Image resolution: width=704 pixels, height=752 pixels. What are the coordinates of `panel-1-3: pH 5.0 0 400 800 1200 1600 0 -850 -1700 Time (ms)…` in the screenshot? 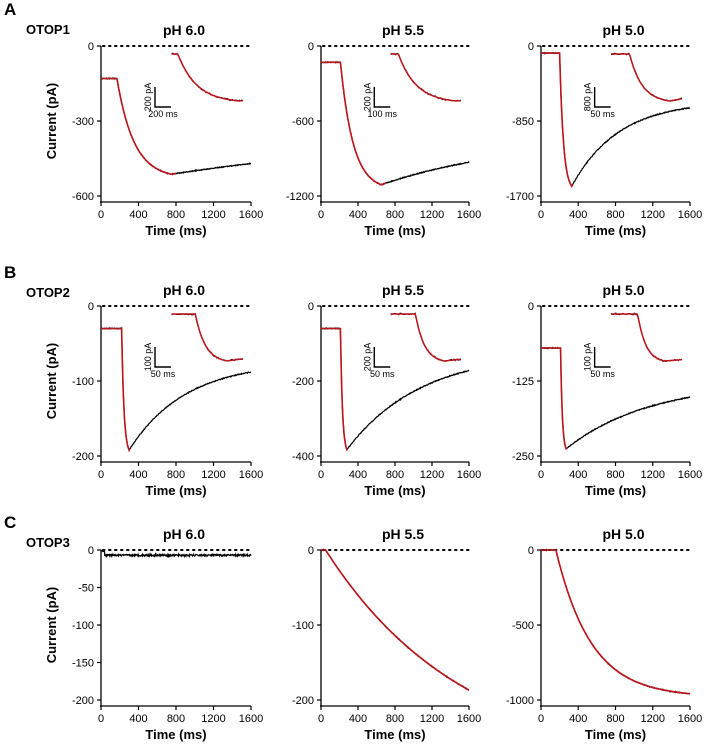 It's located at (604, 130).